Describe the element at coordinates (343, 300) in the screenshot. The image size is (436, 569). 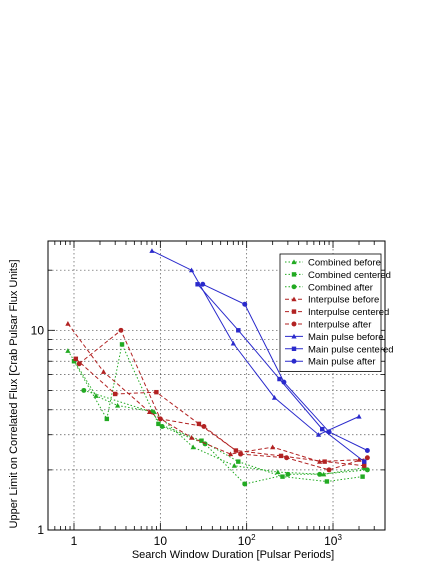
I see `legend-label: Interpulse before` at that location.